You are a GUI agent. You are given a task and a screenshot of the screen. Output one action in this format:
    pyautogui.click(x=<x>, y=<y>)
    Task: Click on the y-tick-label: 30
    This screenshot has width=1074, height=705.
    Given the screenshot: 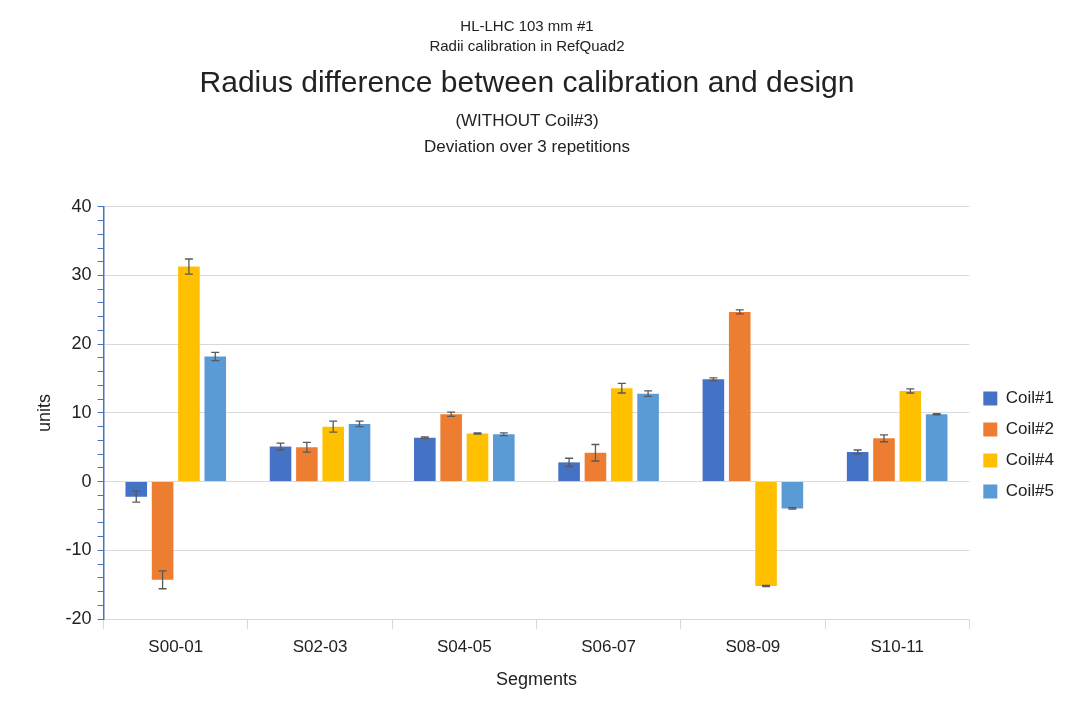 What is the action you would take?
    pyautogui.click(x=81, y=274)
    